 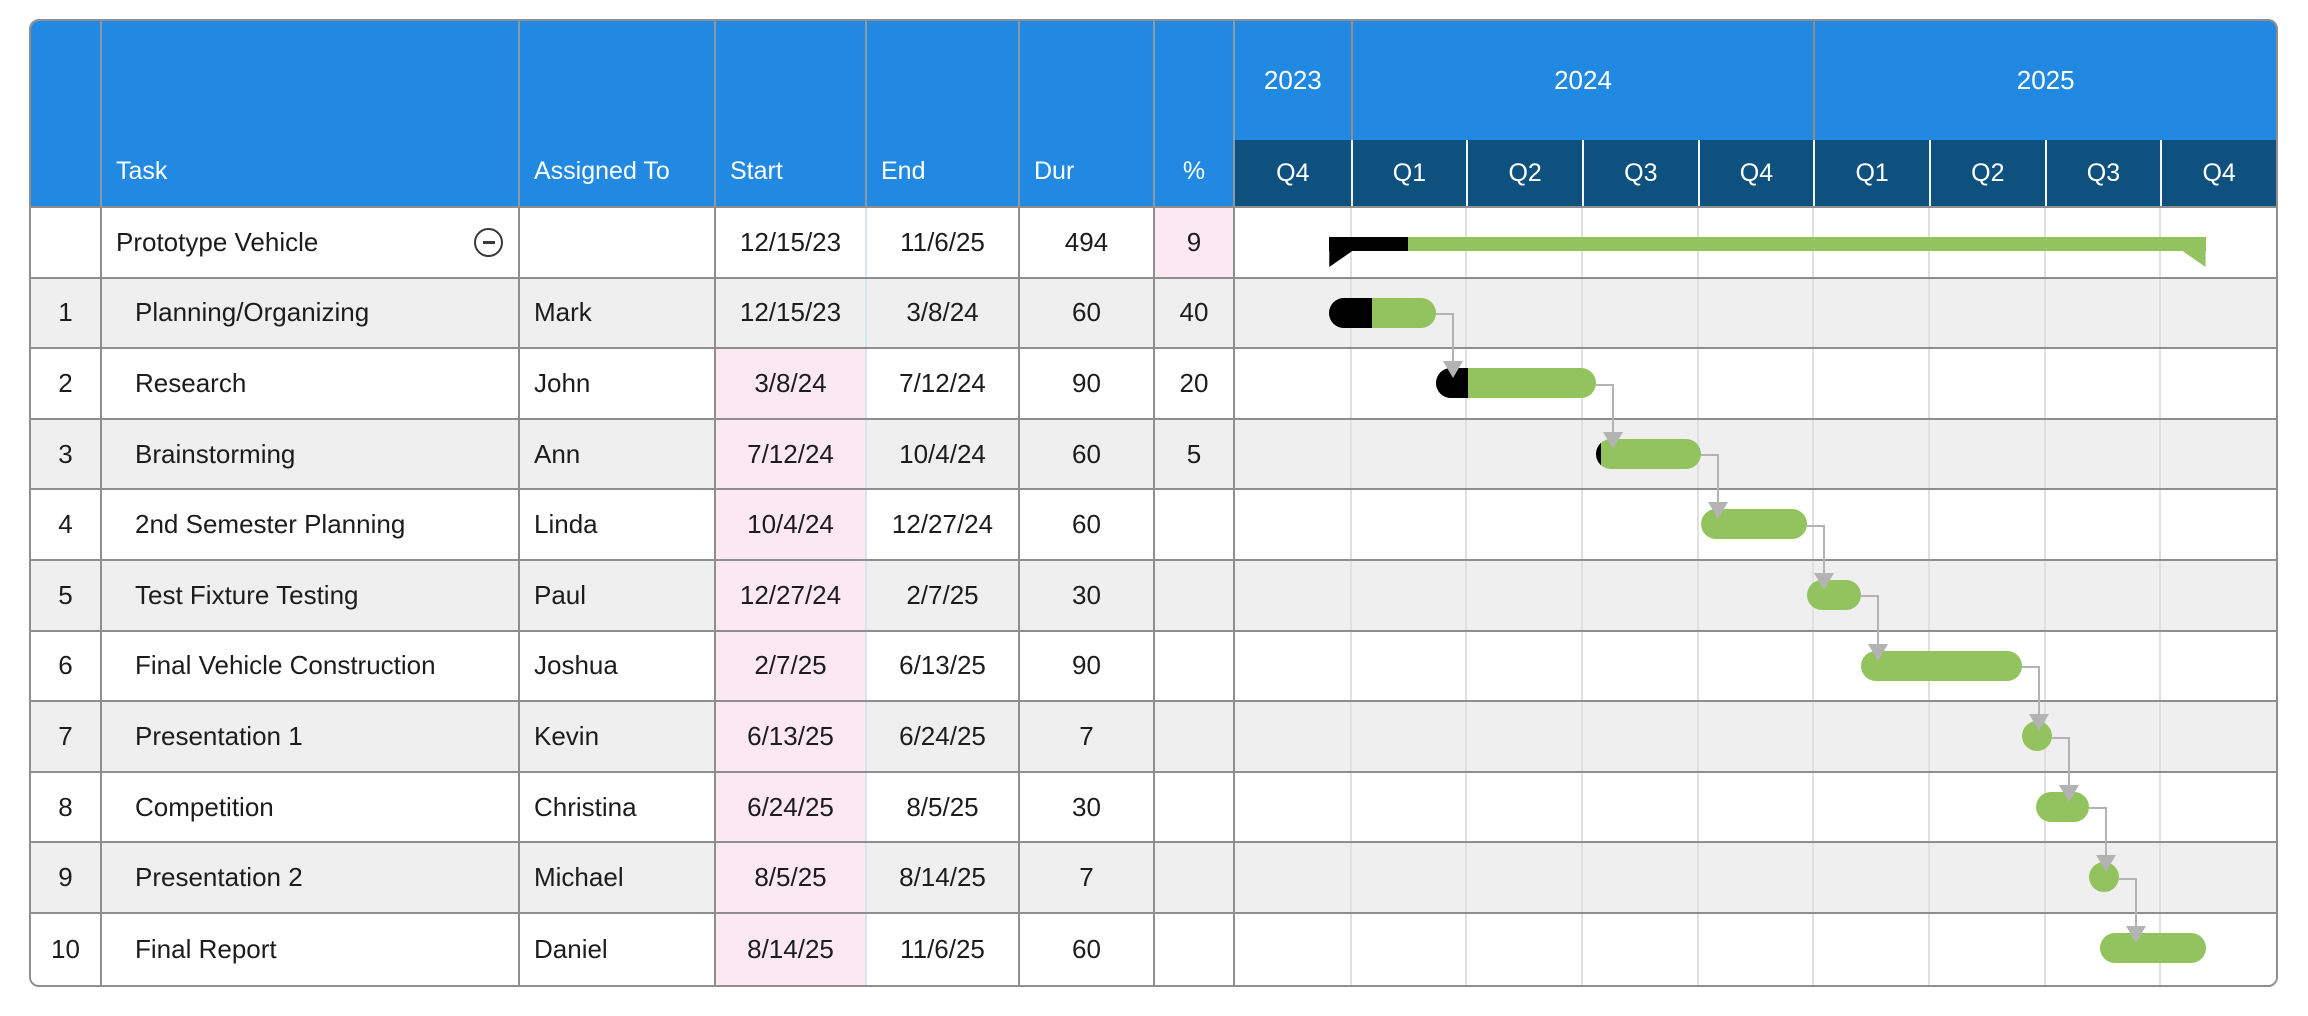 I want to click on cell-start-date: 12/27/24, so click(x=791, y=595).